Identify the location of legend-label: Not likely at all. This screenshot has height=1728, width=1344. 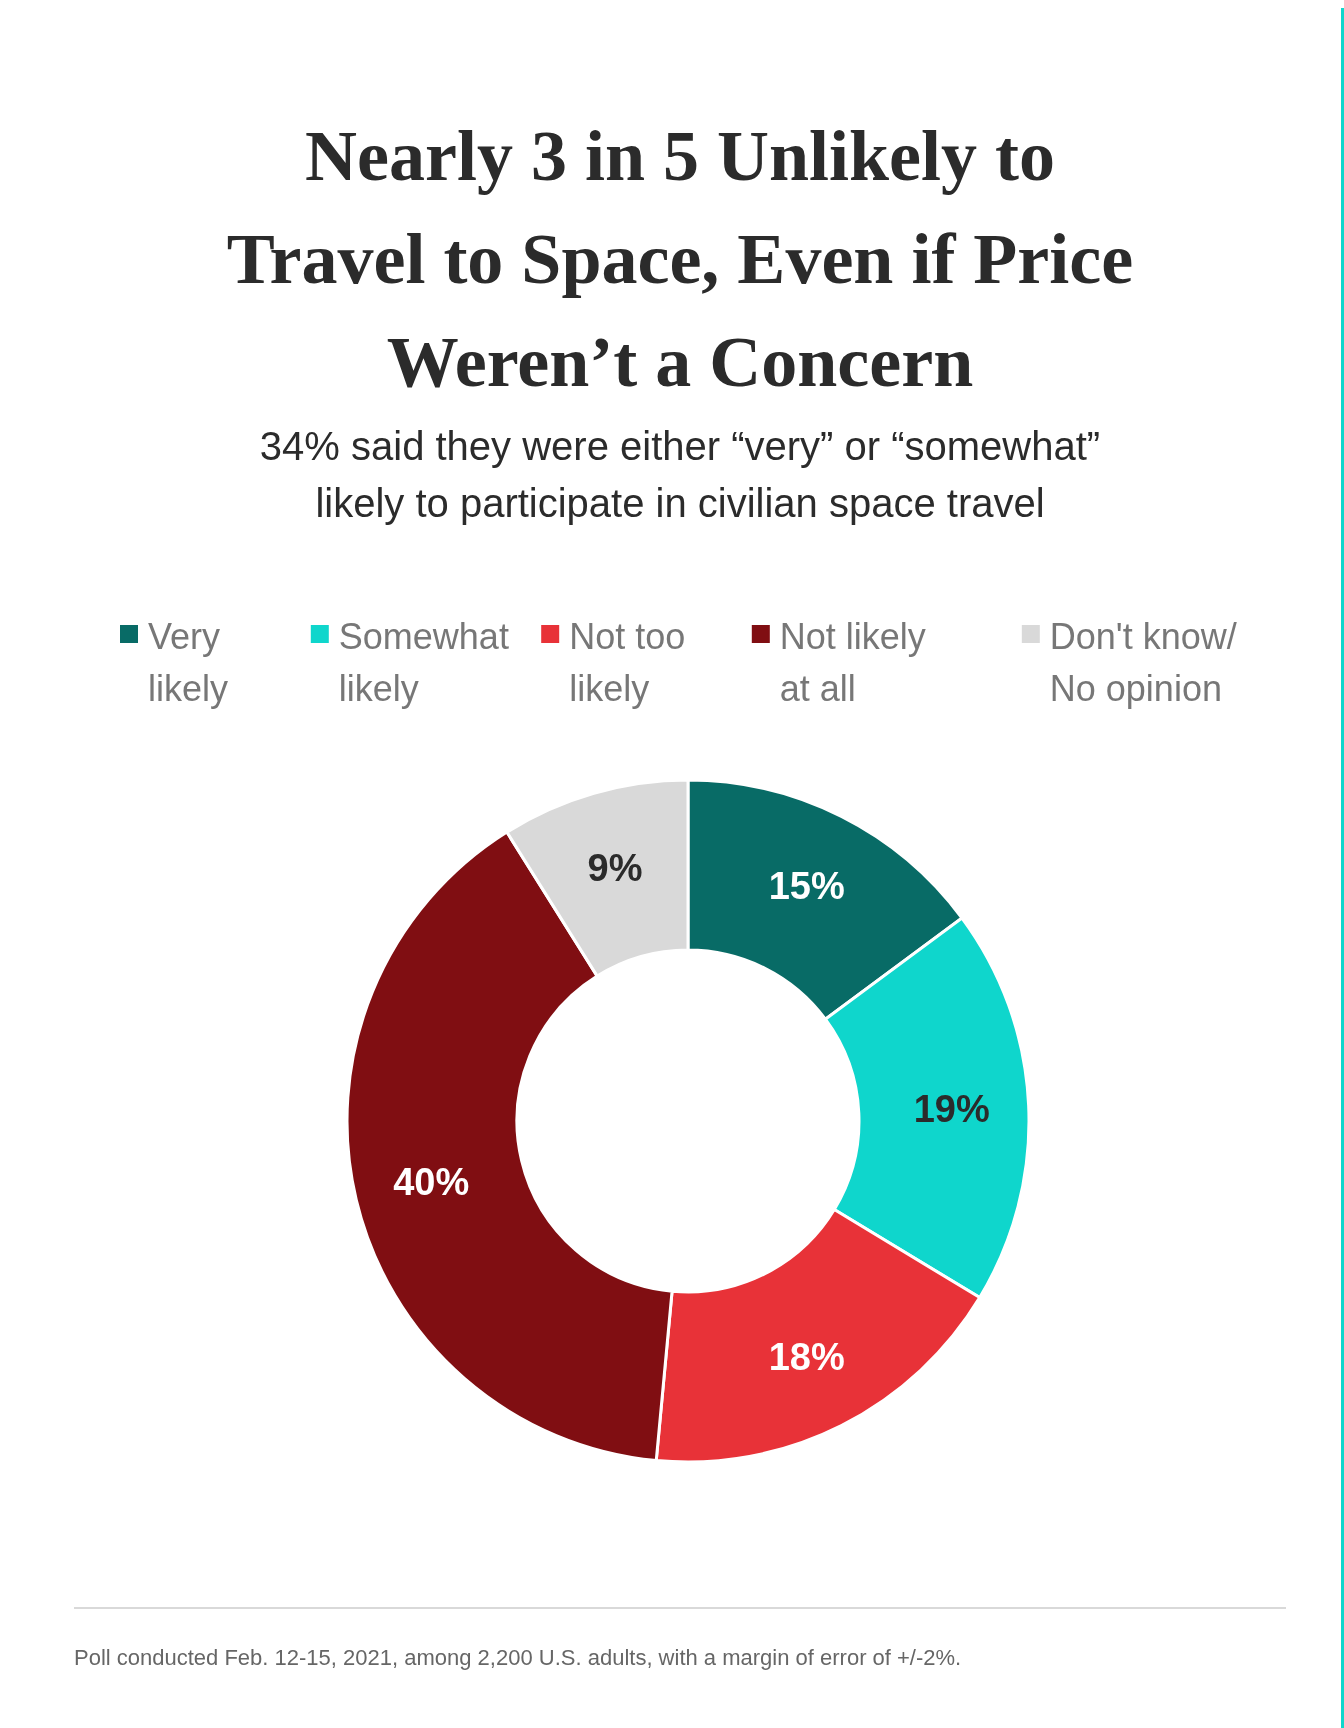
(852, 662).